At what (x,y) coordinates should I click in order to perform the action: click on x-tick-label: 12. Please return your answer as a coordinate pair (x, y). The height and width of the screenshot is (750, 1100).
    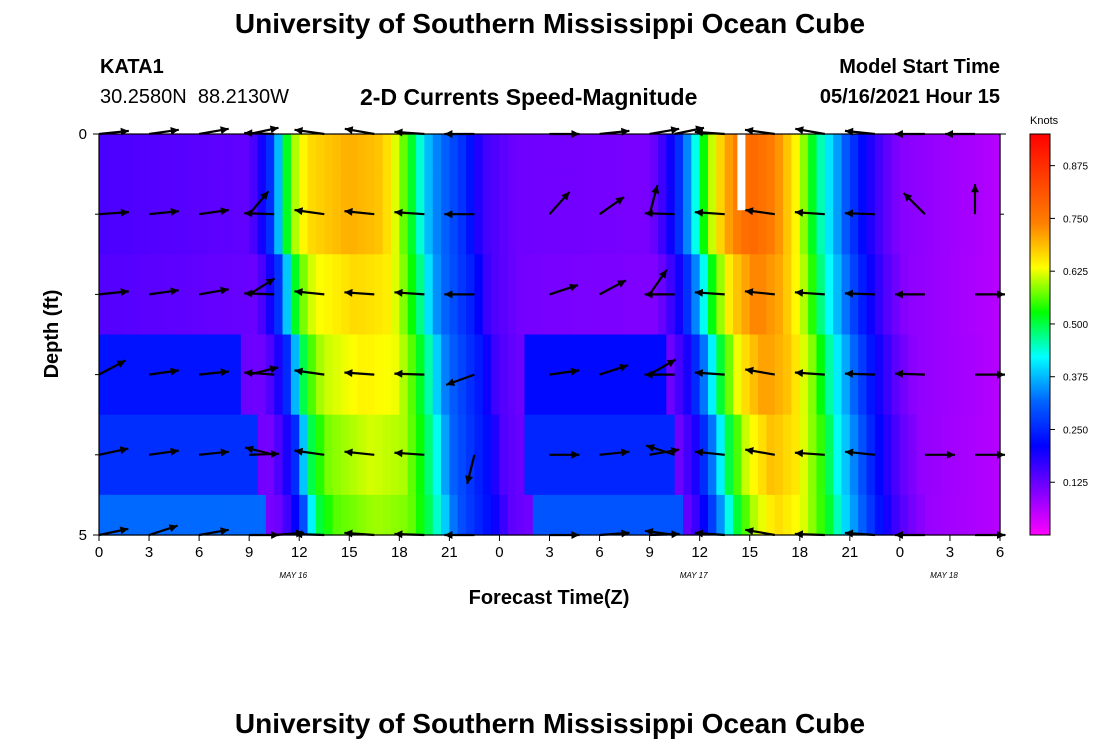
    Looking at the image, I should click on (299, 552).